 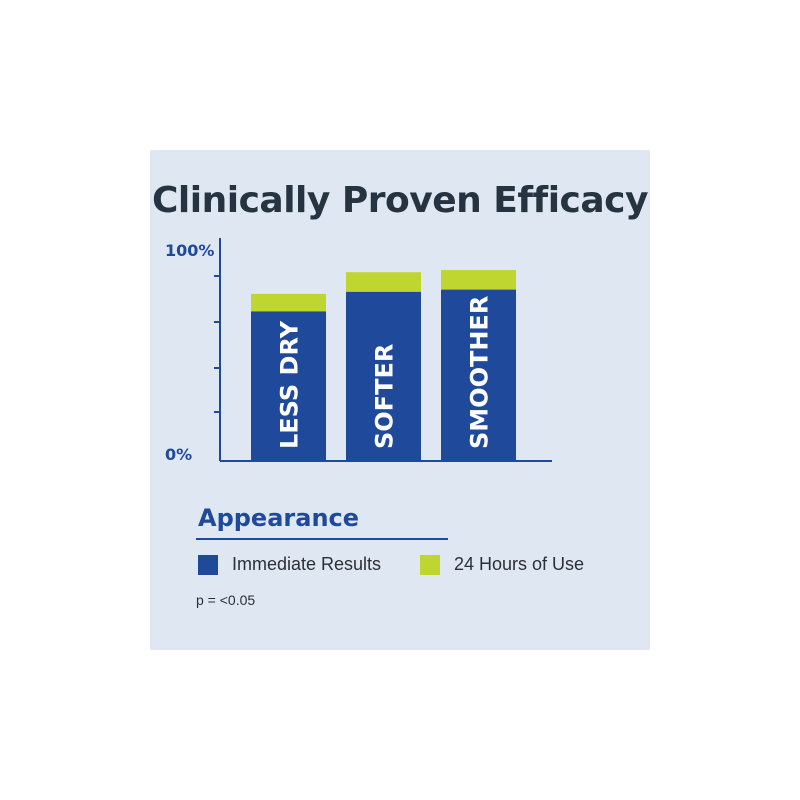 What do you see at coordinates (430, 564) in the screenshot?
I see `legend-swatch-24-hours` at bounding box center [430, 564].